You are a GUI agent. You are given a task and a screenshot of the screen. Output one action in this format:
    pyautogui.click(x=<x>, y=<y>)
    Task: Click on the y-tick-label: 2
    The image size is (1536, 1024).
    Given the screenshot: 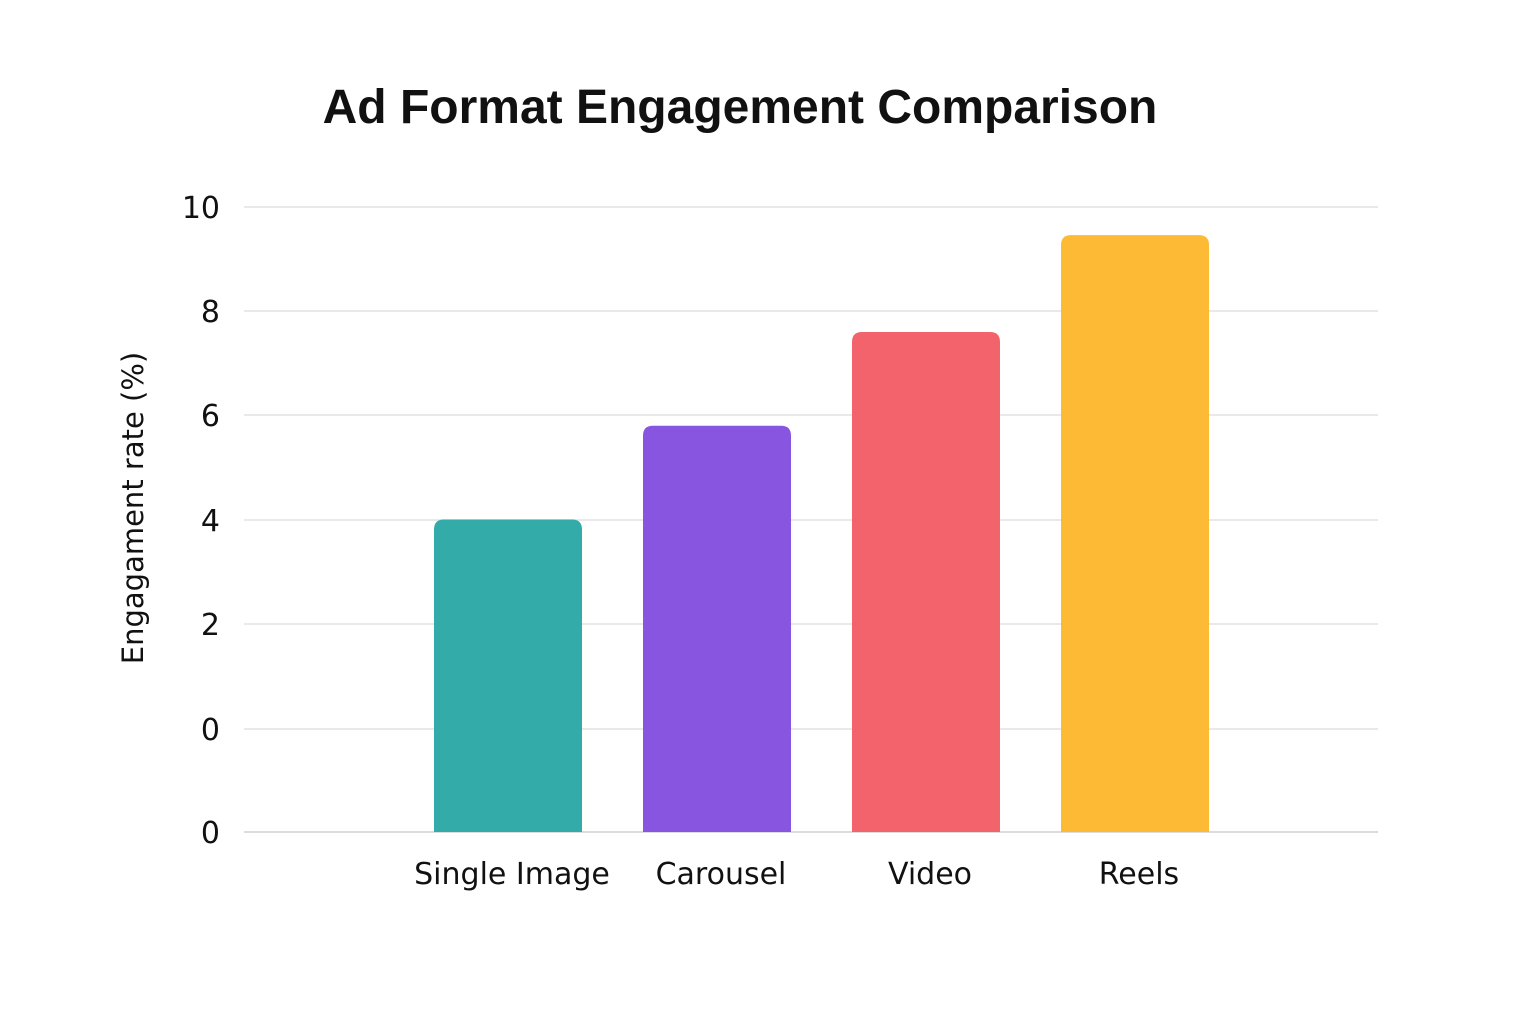 What is the action you would take?
    pyautogui.click(x=210, y=625)
    